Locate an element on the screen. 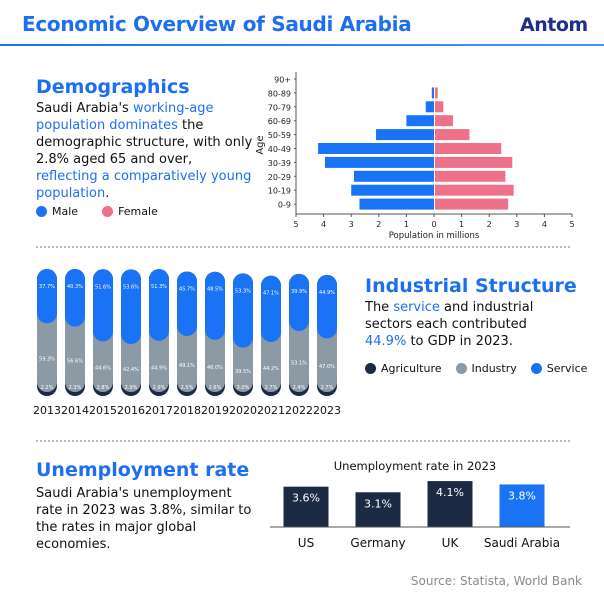  industrial-title: Industrial Structure is located at coordinates (471, 286).